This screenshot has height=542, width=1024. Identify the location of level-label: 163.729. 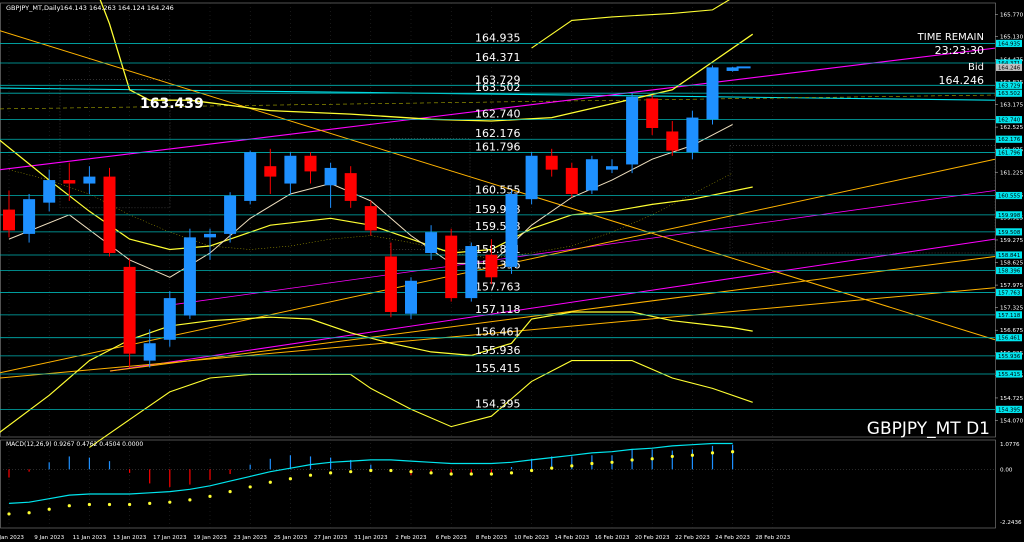
(498, 79).